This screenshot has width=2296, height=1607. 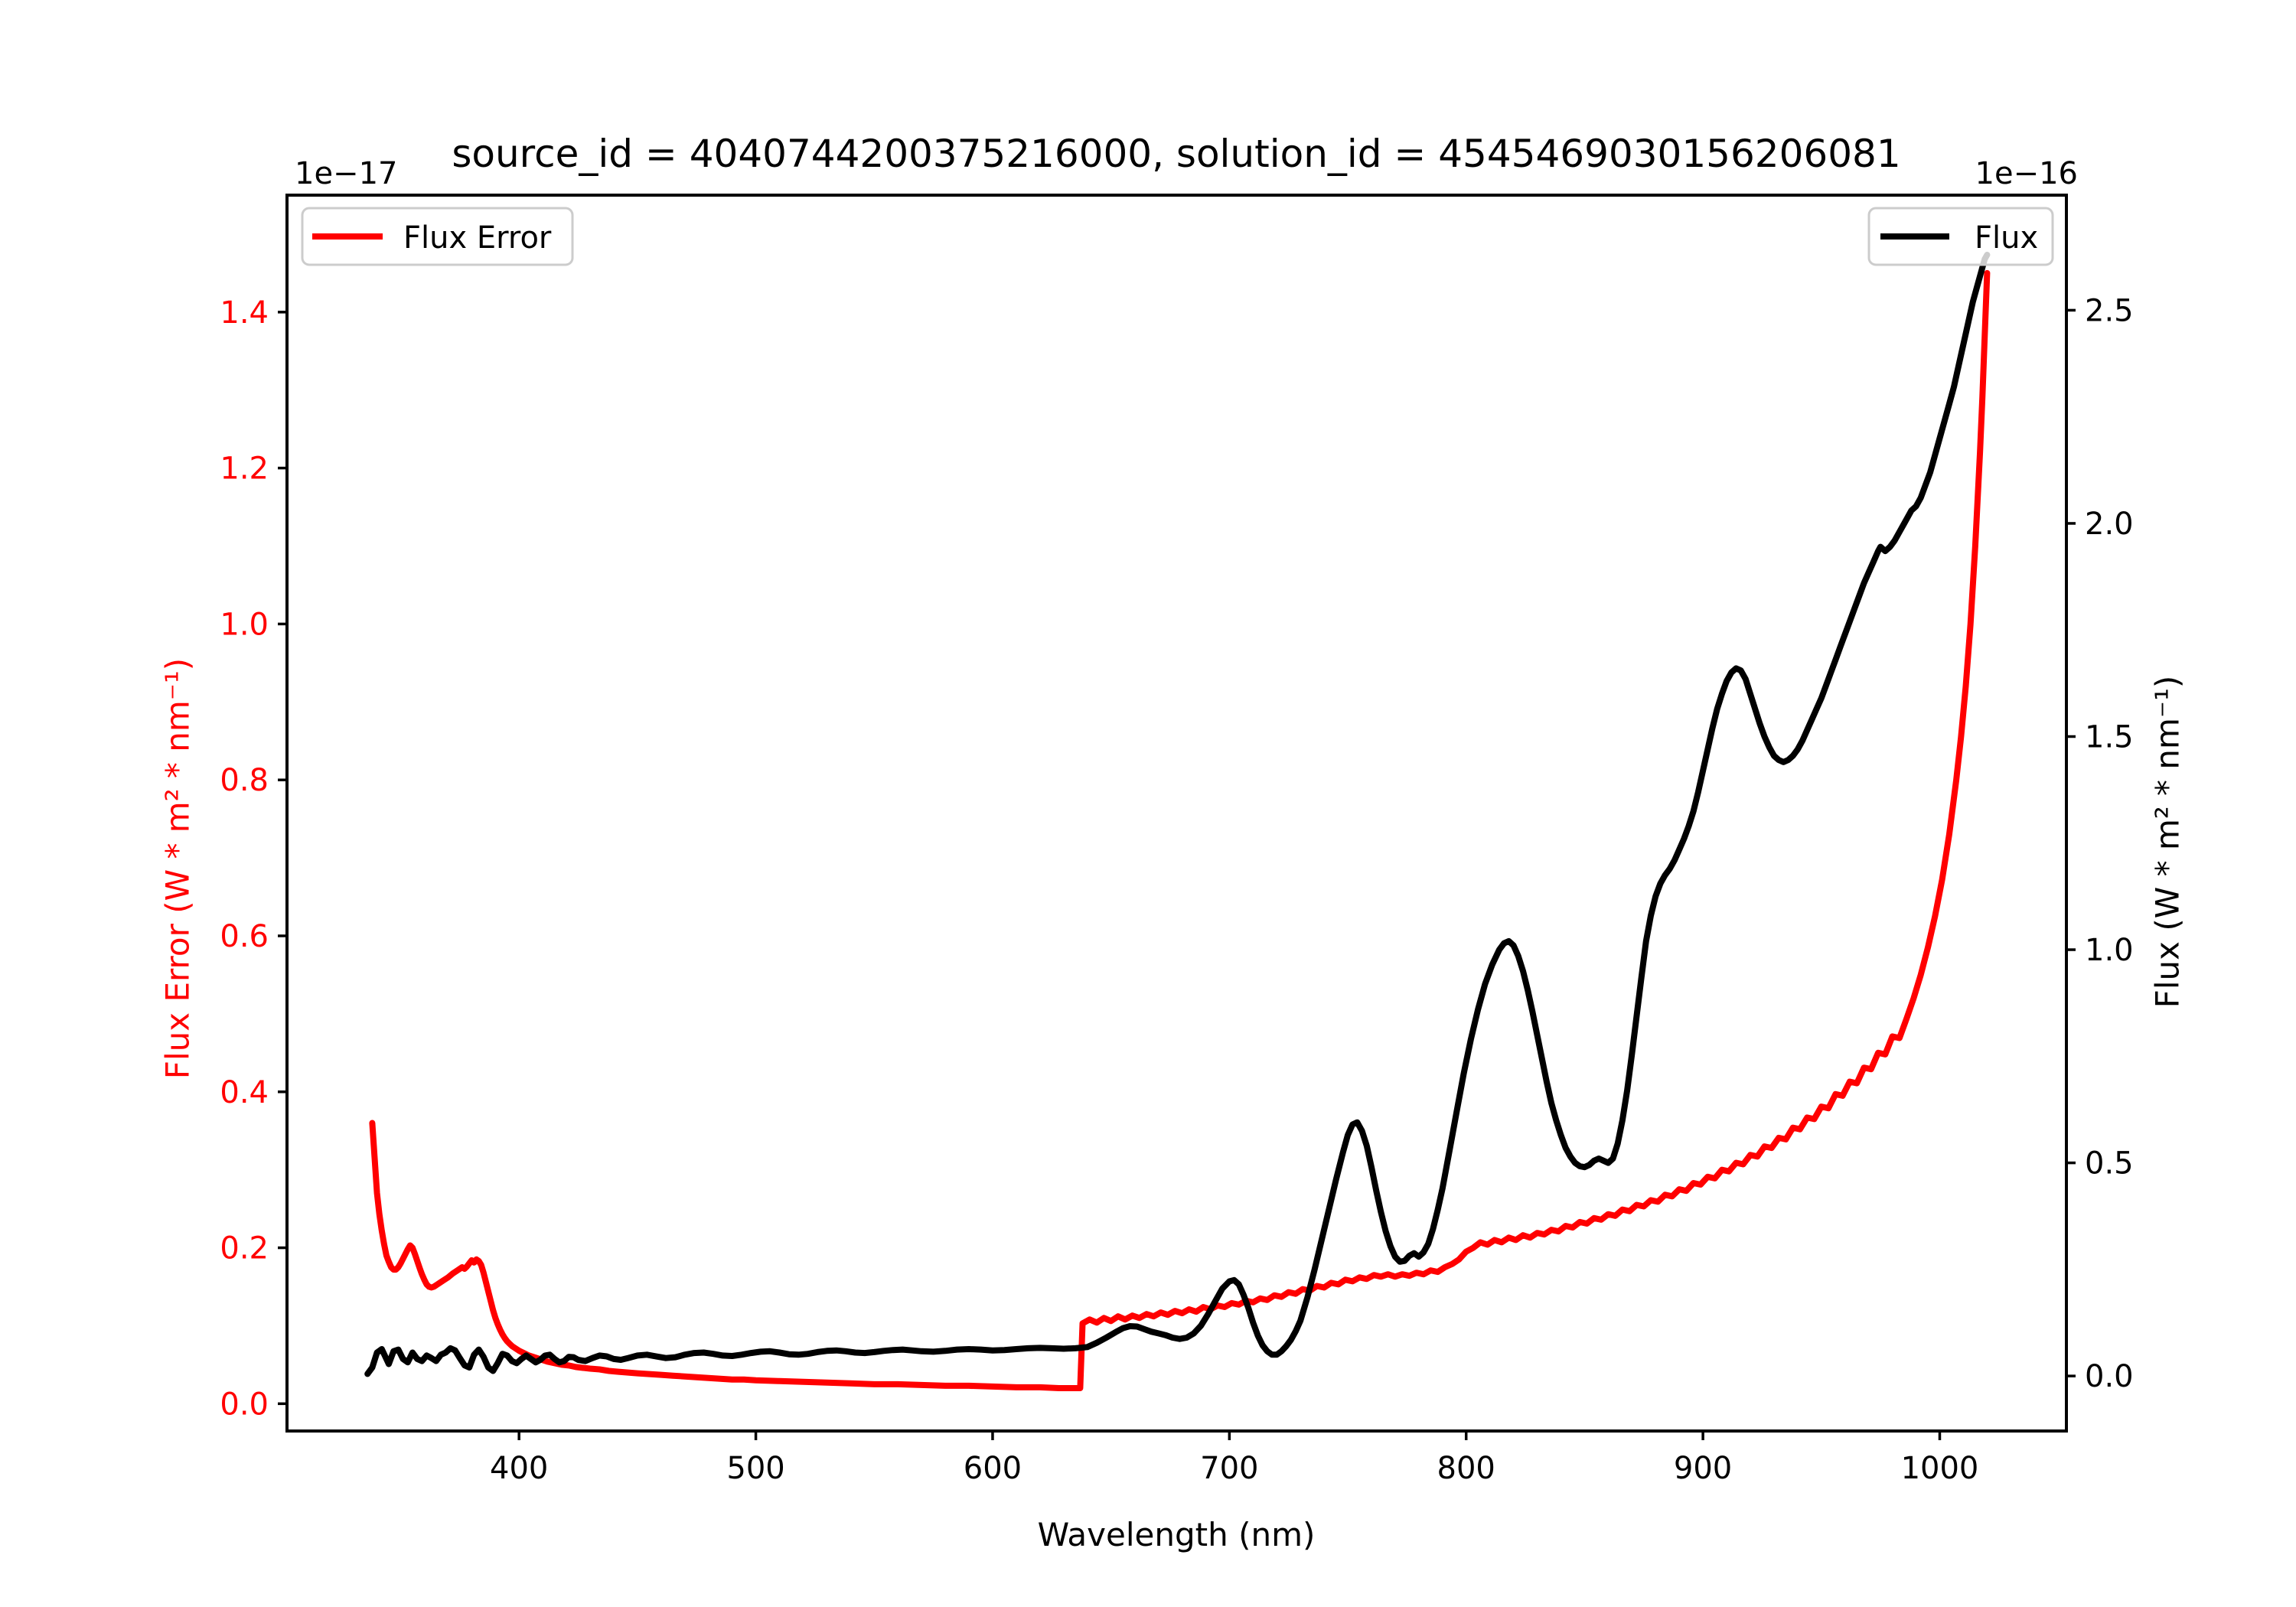 What do you see at coordinates (477, 238) in the screenshot?
I see `legend-flux-error-label: Flux Error` at bounding box center [477, 238].